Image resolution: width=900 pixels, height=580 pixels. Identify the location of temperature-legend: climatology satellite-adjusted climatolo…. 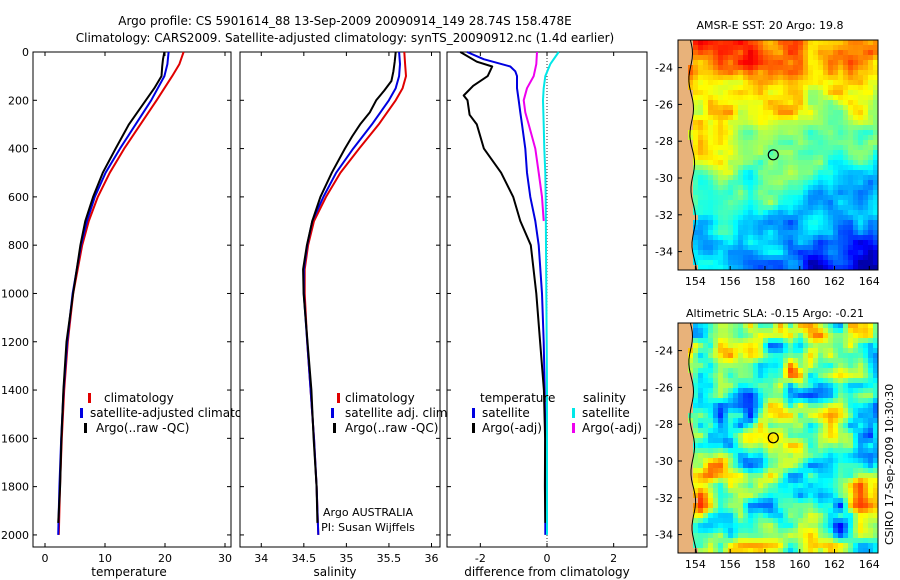
(174, 413).